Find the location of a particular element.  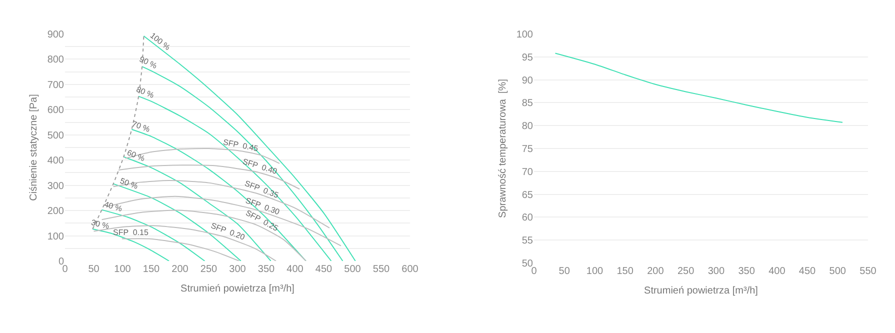

y-tick-label: 90 is located at coordinates (528, 80).